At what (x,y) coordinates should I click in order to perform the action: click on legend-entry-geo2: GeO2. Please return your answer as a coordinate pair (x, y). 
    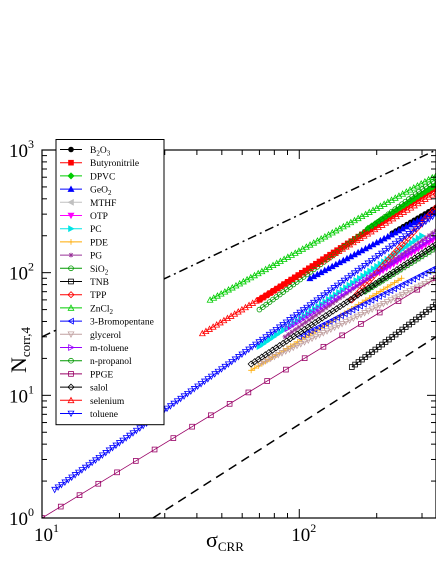
    Looking at the image, I should click on (86, 191).